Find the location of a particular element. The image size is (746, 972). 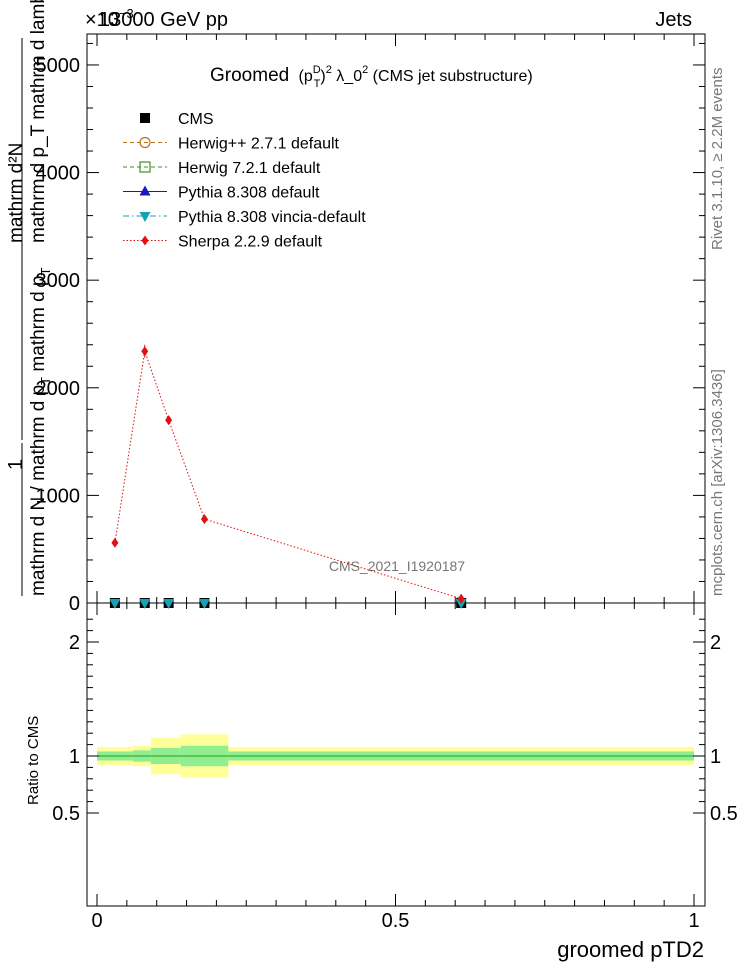

ratio-ytick-label: 1 is located at coordinates (74, 757).